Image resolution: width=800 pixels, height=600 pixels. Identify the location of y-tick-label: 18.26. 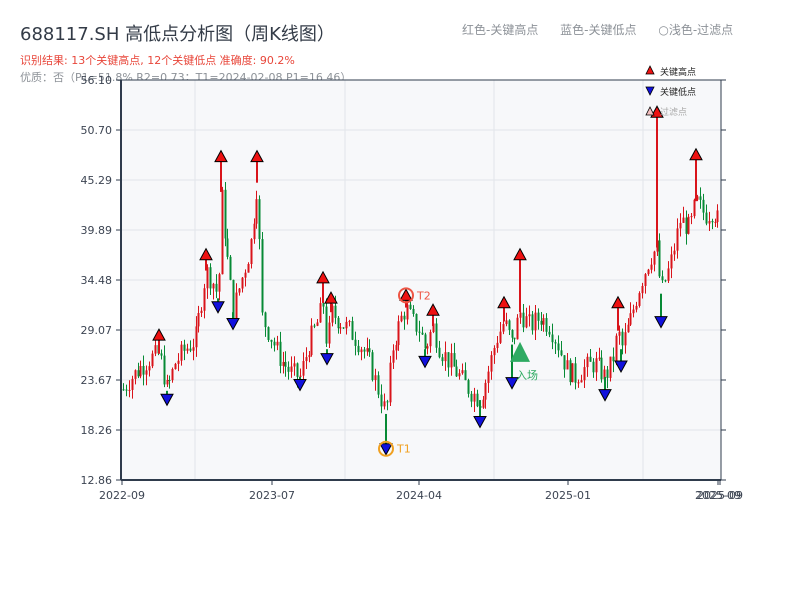
(97, 430).